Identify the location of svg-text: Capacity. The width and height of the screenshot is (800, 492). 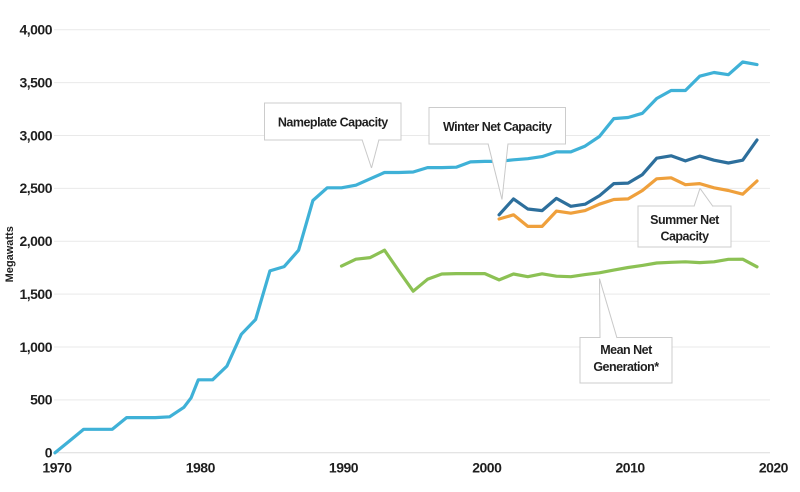
(684, 237).